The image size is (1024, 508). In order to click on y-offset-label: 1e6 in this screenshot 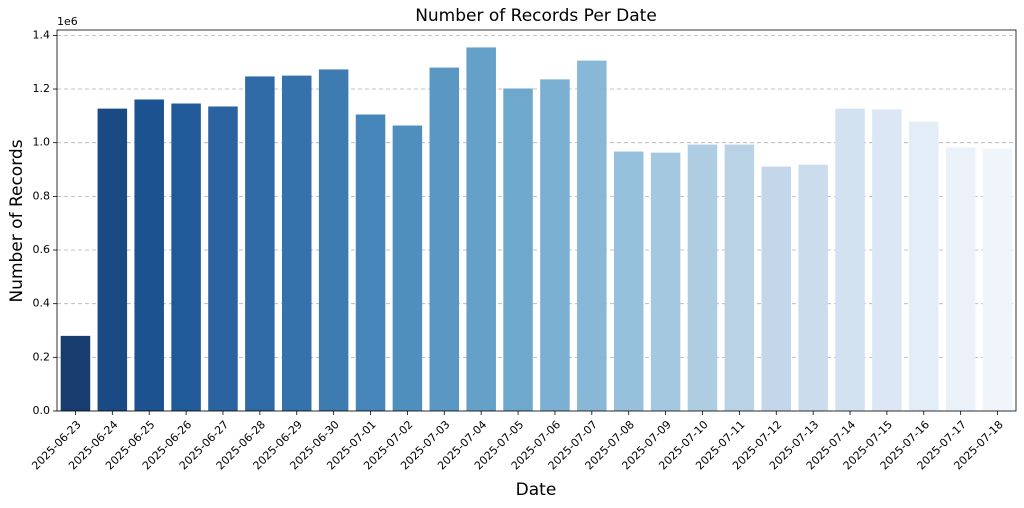, I will do `click(67, 21)`.